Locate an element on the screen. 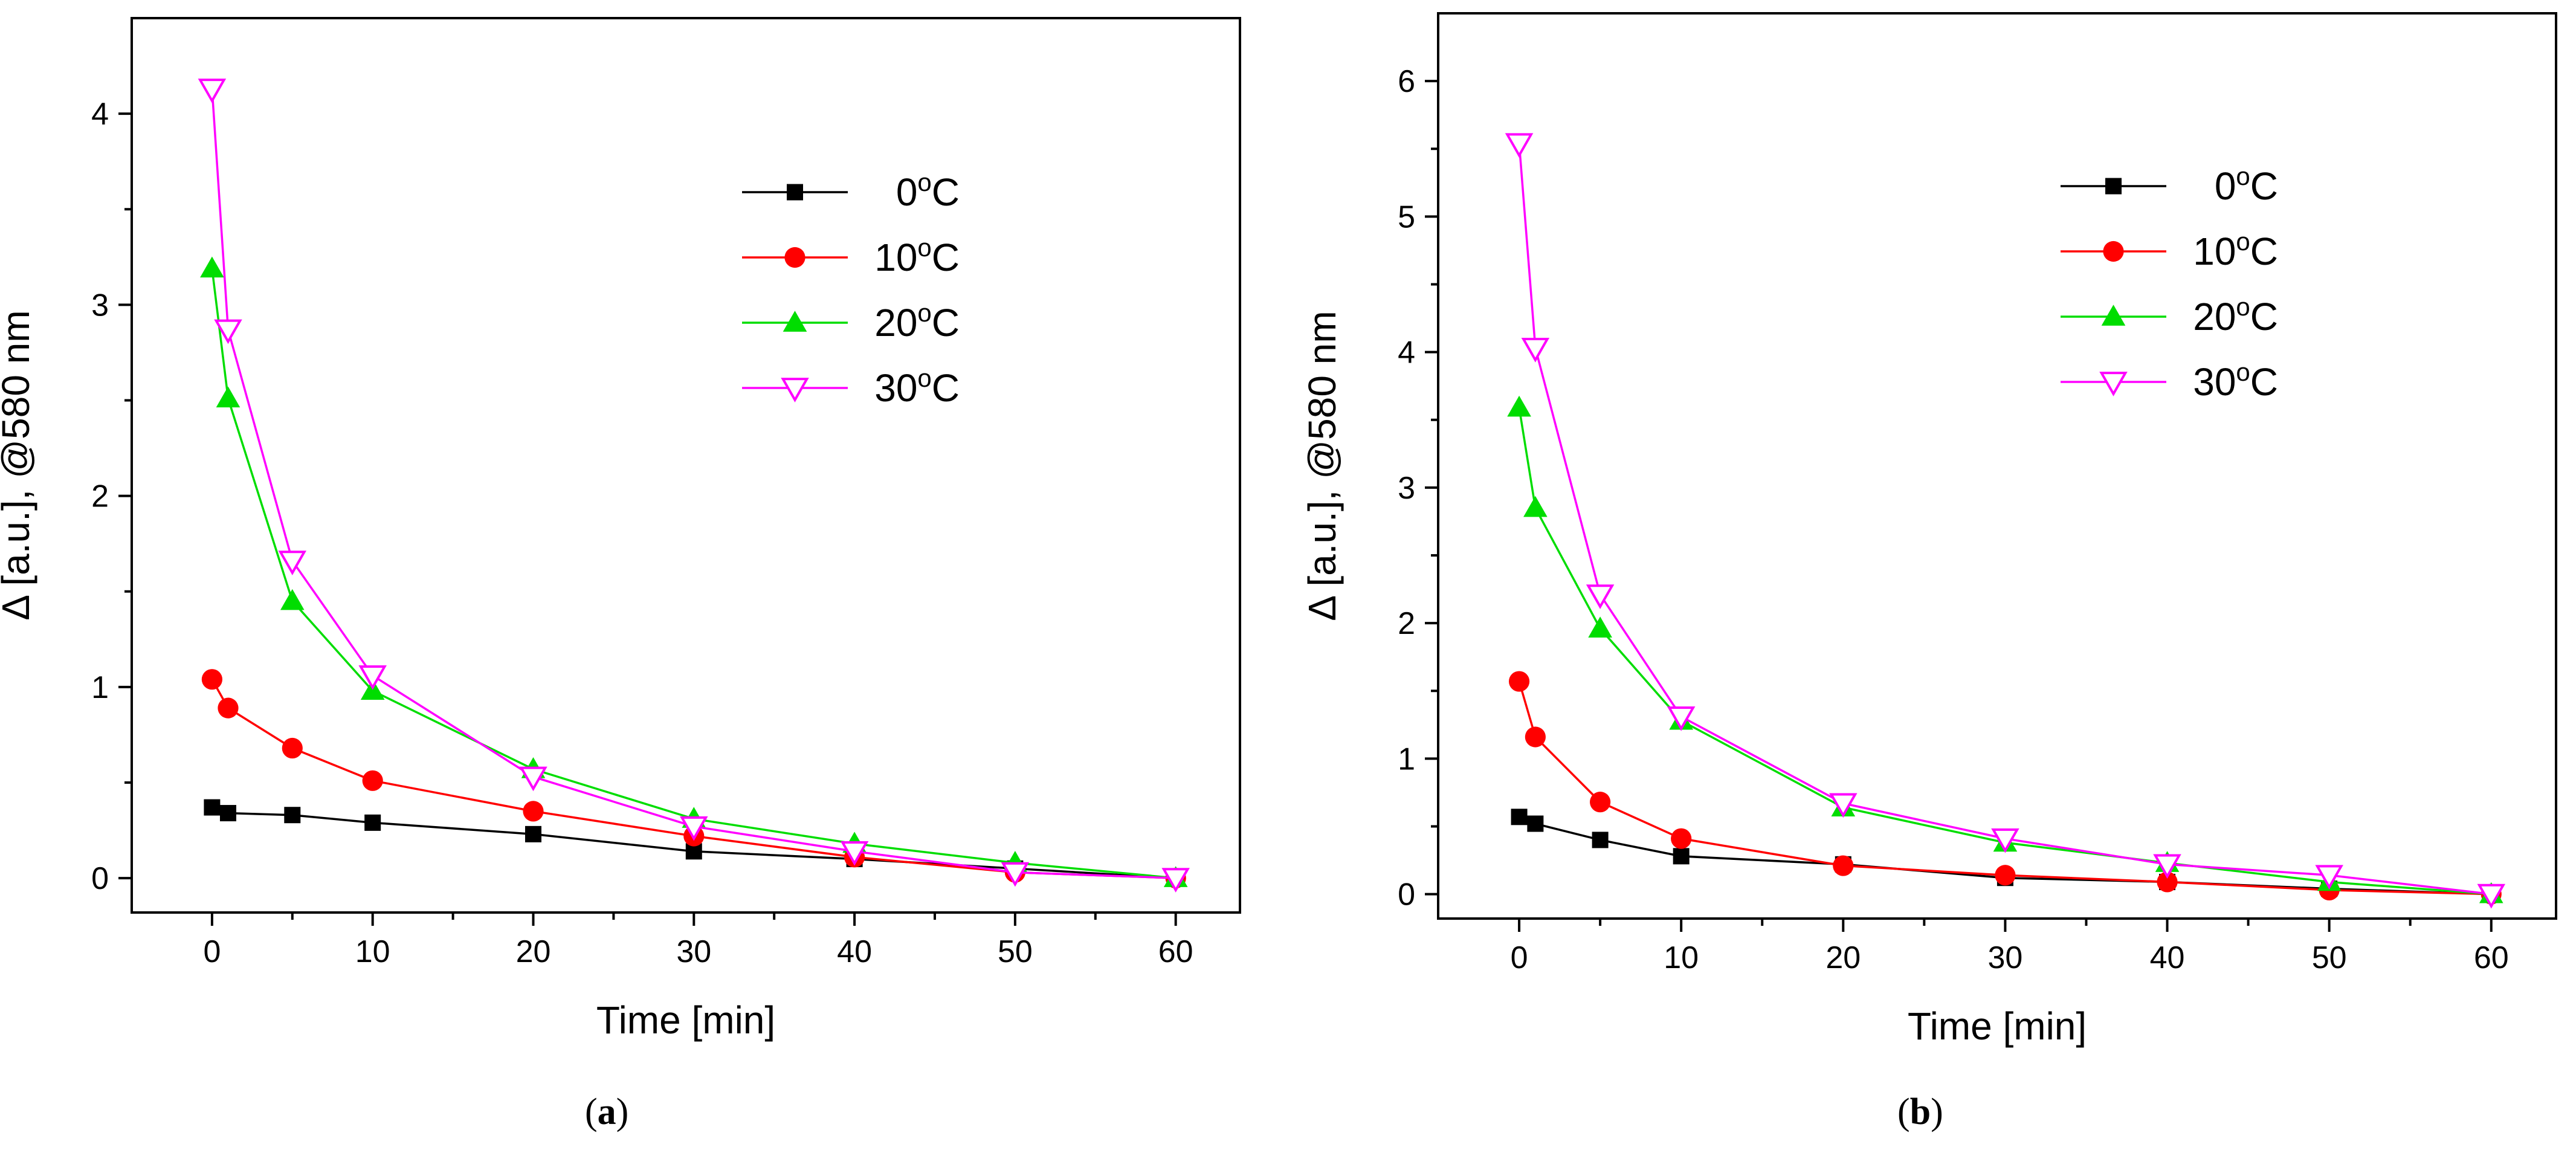 Image resolution: width=2576 pixels, height=1150 pixels. y-tick-label: 2 is located at coordinates (1407, 623).